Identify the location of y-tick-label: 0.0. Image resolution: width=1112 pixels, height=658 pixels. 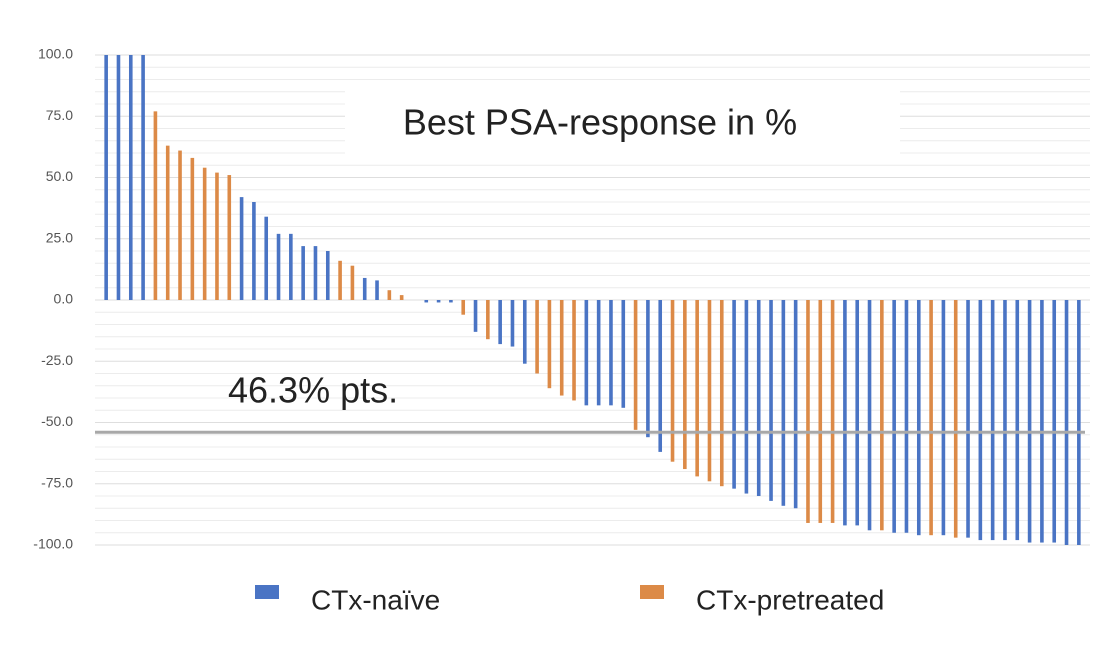
(64, 299).